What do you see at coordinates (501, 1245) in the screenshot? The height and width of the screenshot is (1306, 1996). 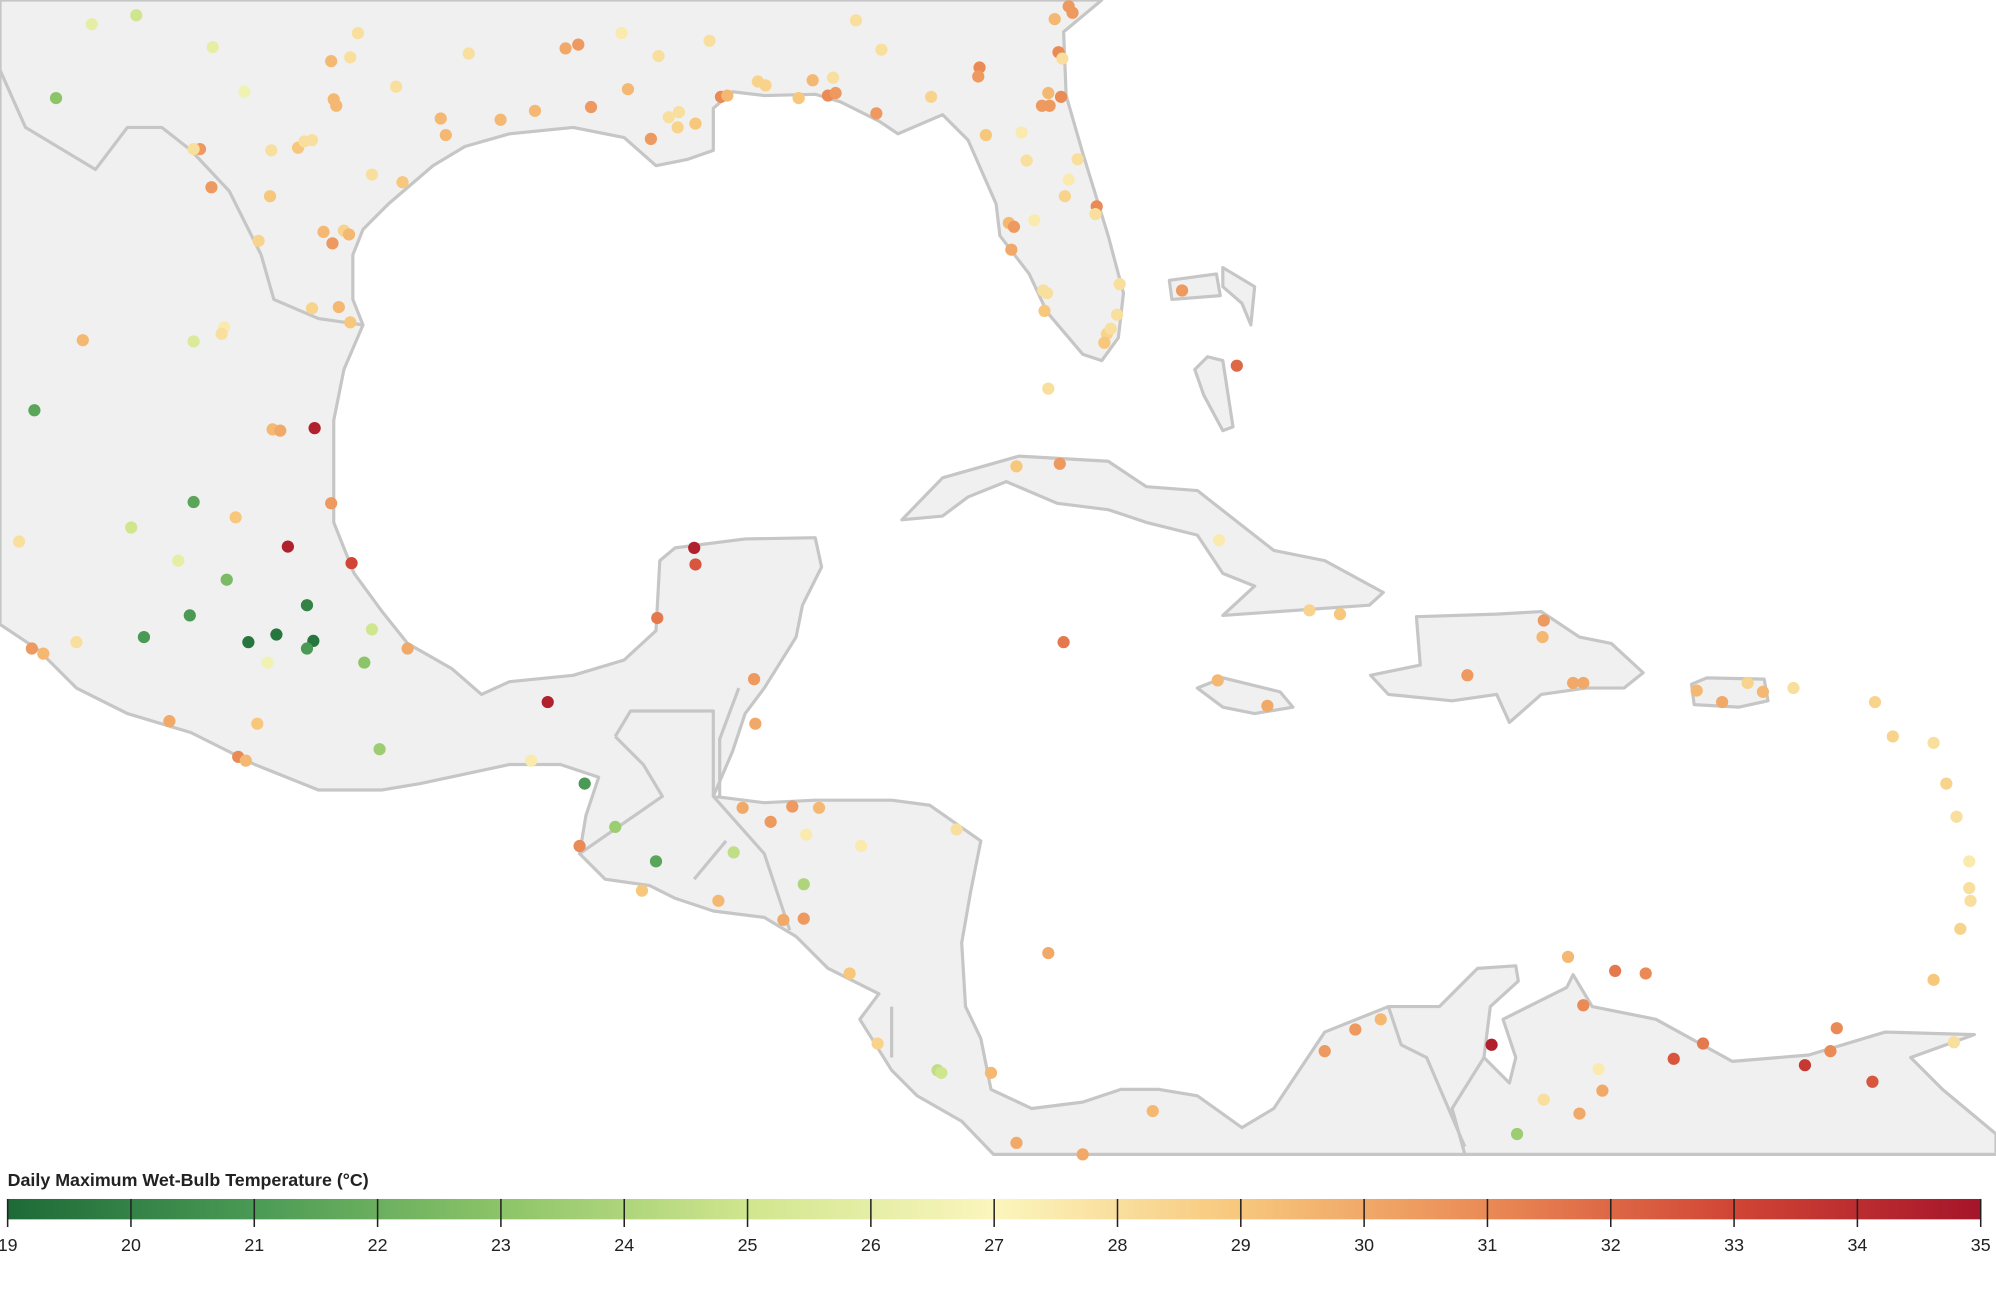 I see `colorbar-tick-label: 23` at bounding box center [501, 1245].